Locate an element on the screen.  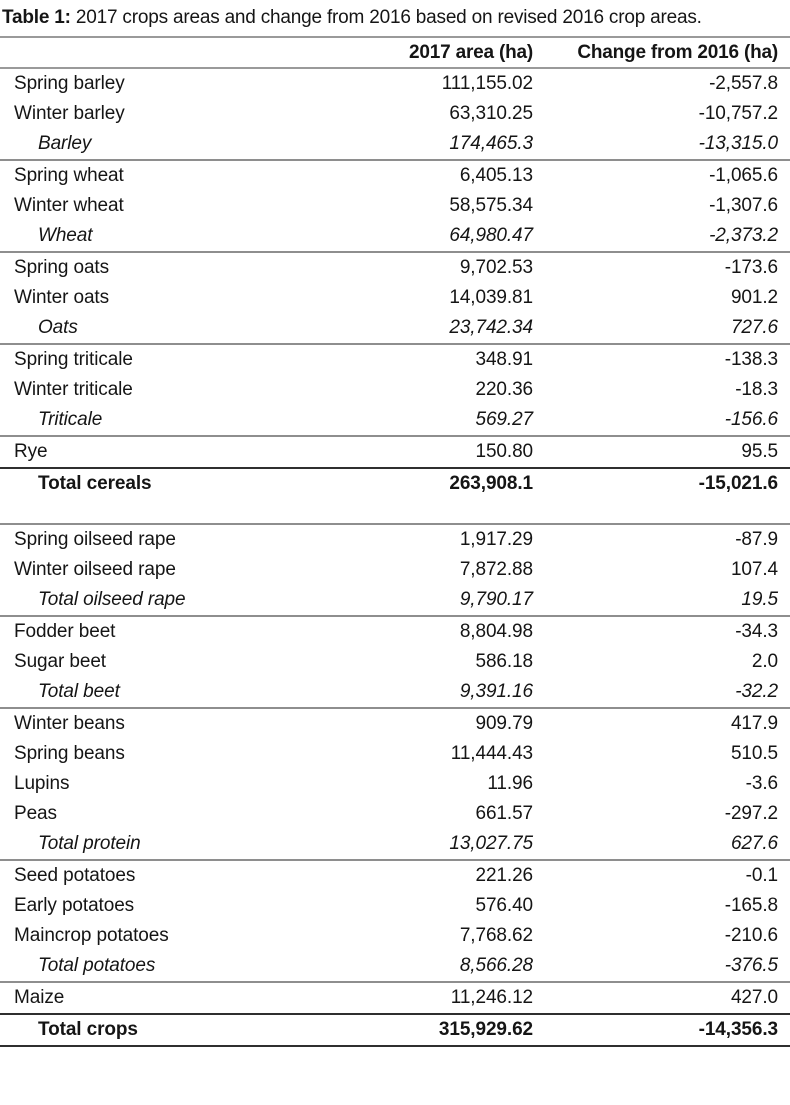
change-value: -3.6 is located at coordinates (761, 783).